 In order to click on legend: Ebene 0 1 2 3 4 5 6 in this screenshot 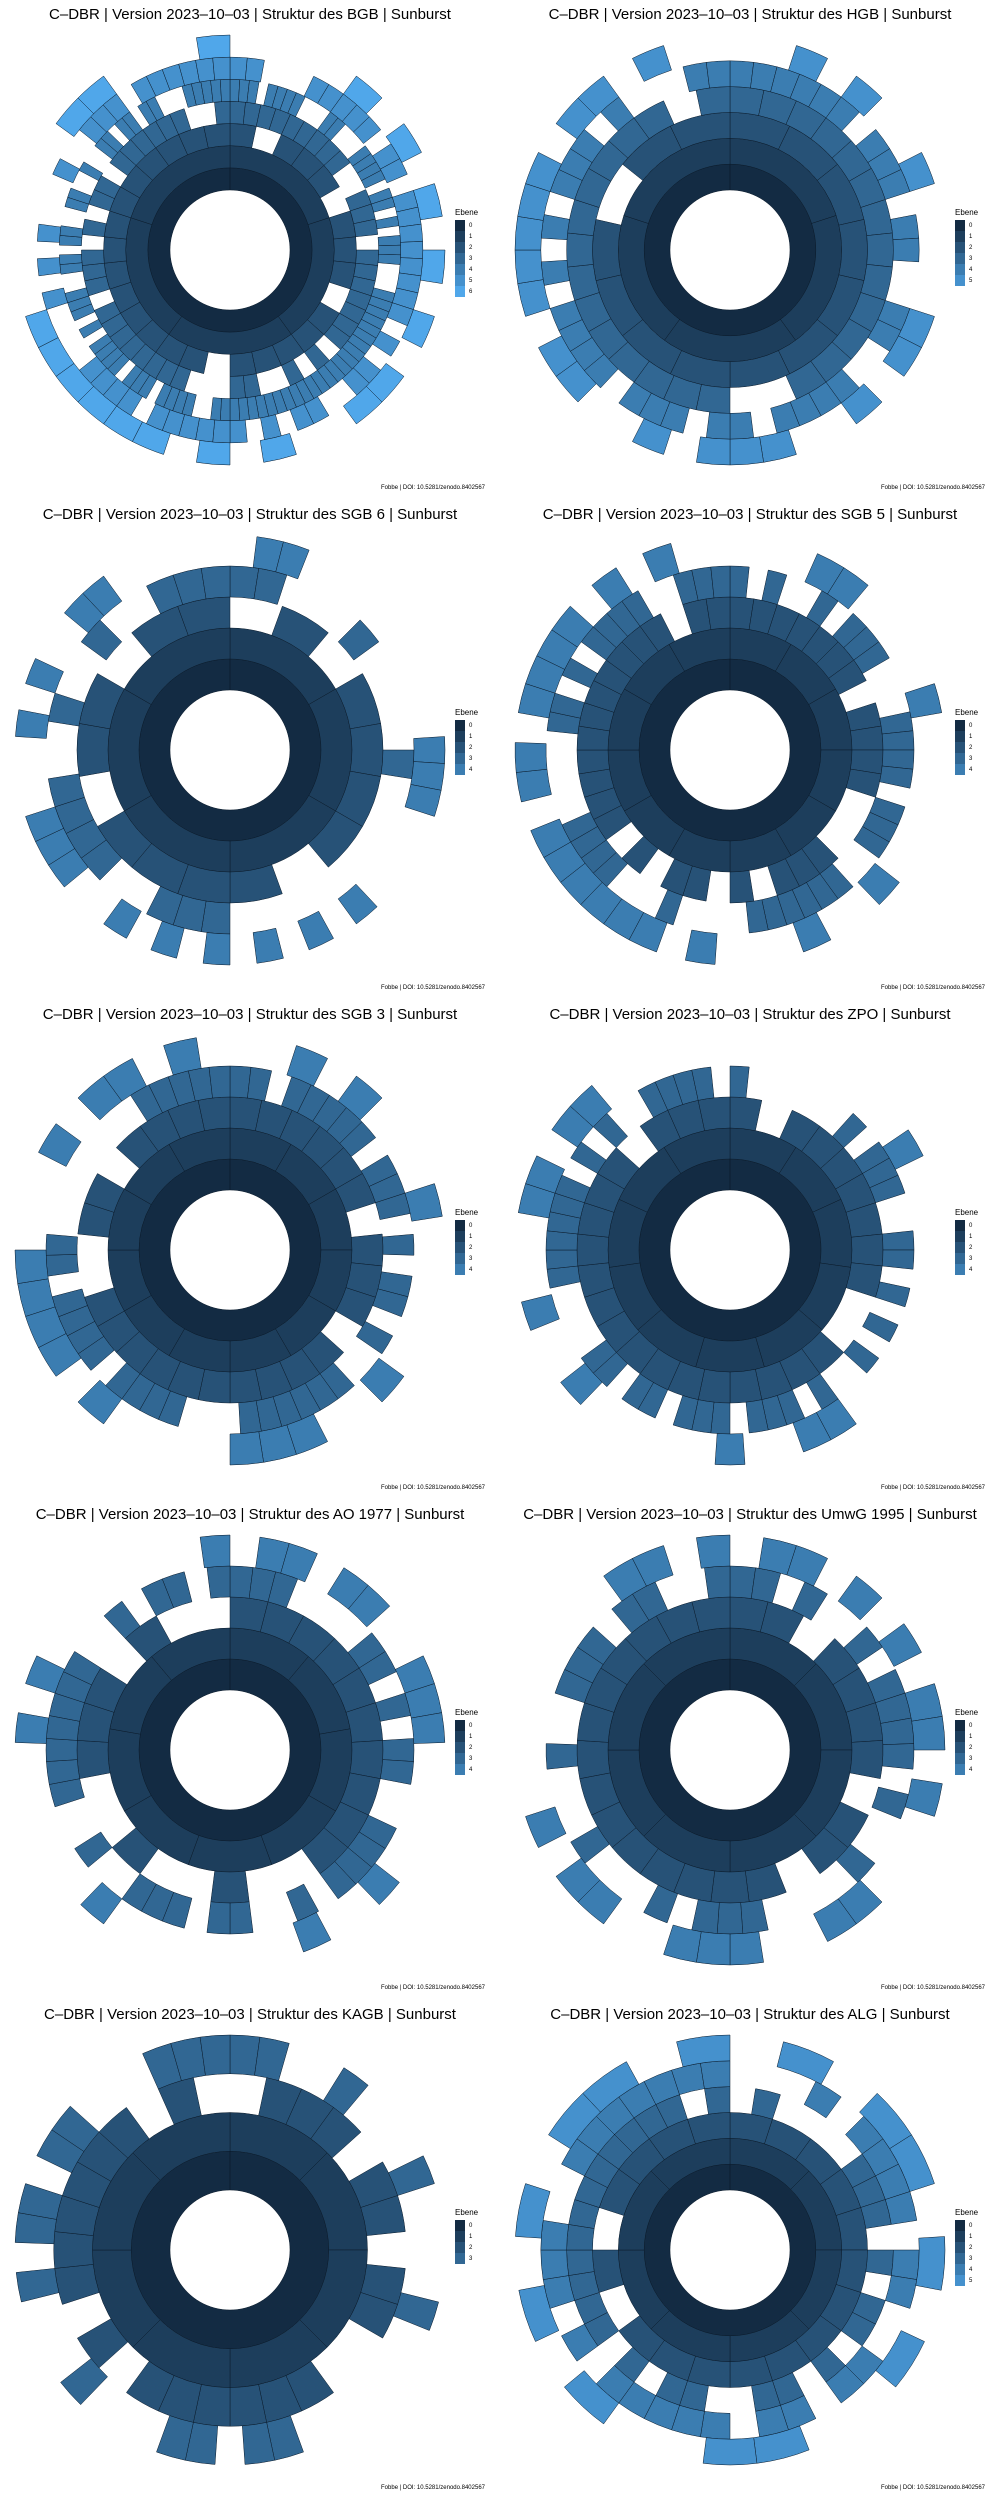, I will do `click(466, 252)`.